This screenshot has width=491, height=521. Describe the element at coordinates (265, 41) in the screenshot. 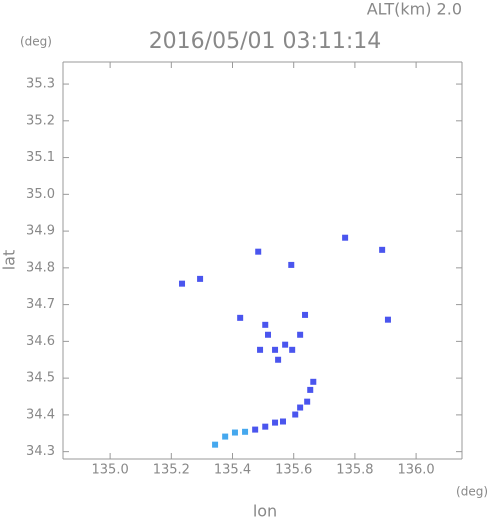

I see `chart-title: 2016/05/01 03:11:14` at that location.